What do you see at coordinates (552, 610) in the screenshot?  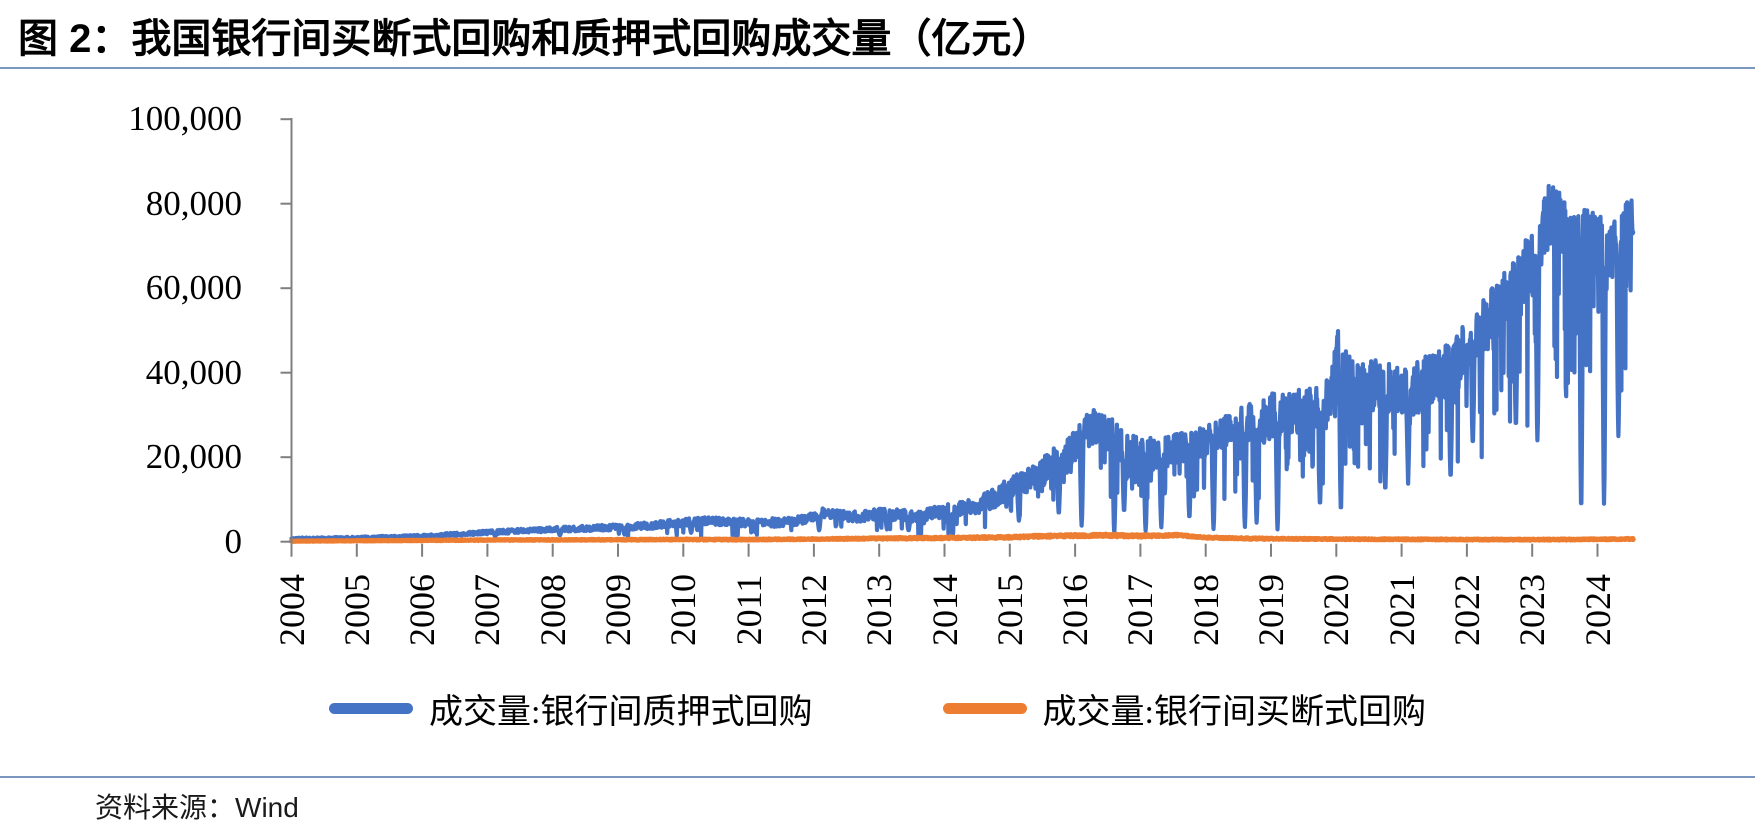 I see `x-tick-label: 2008` at bounding box center [552, 610].